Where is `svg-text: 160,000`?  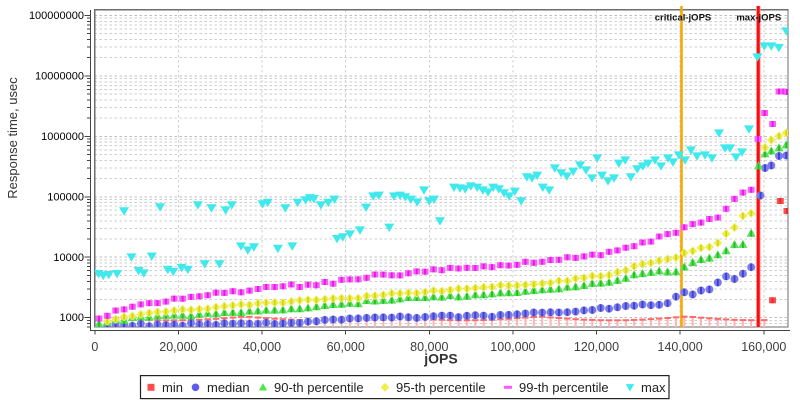
svg-text: 160,000 is located at coordinates (763, 347).